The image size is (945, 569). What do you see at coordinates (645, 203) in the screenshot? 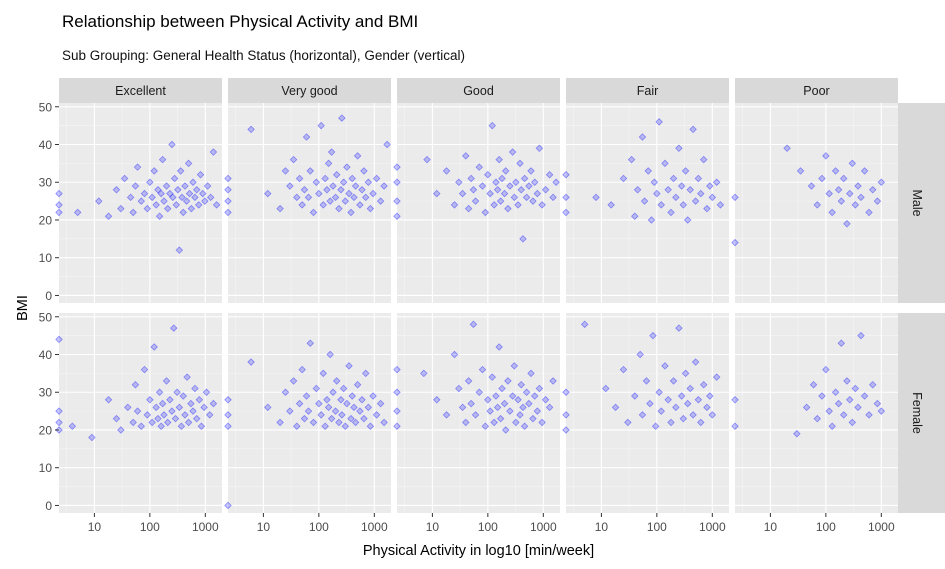
I see `panel-fair-male` at bounding box center [645, 203].